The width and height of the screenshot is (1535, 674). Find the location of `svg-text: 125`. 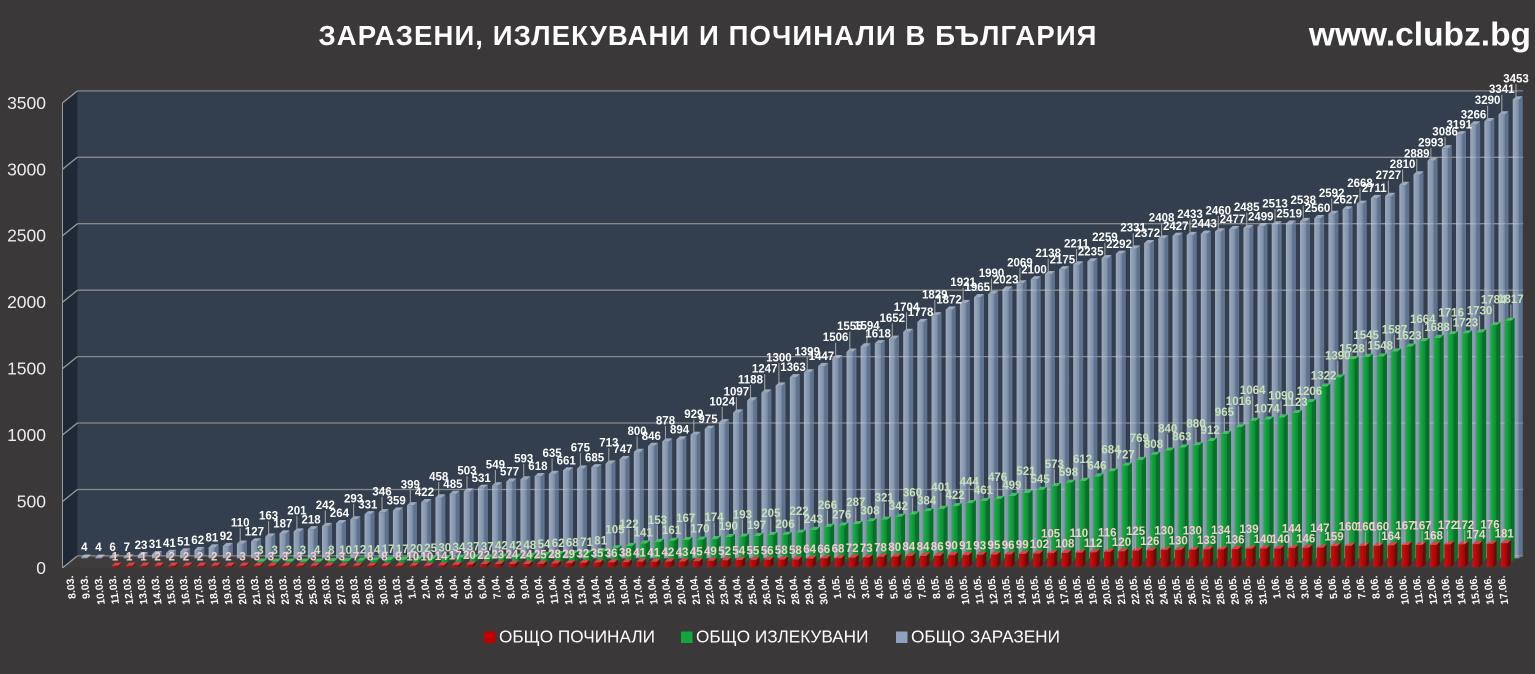

svg-text: 125 is located at coordinates (1136, 532).